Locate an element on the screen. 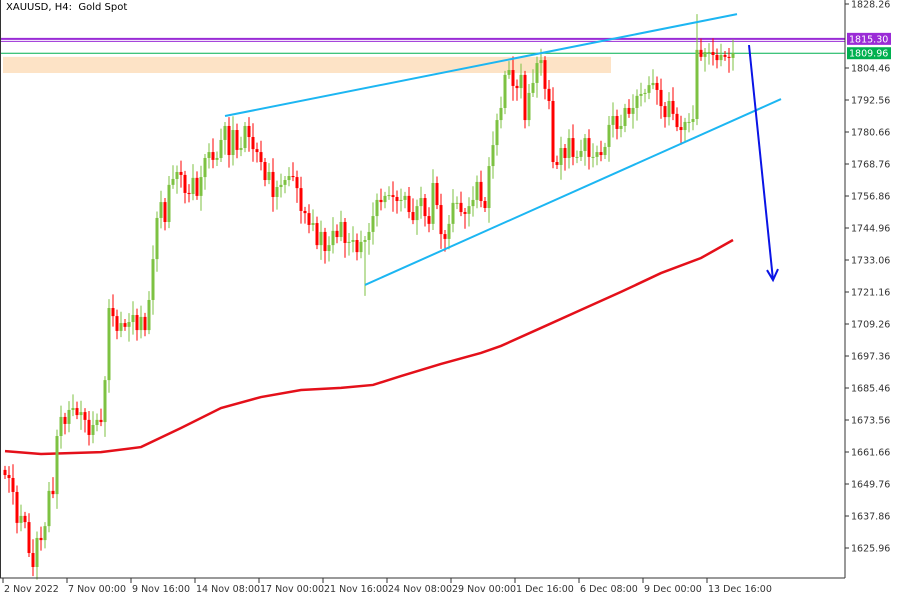  price-tick-label: 1756.86 is located at coordinates (870, 197).